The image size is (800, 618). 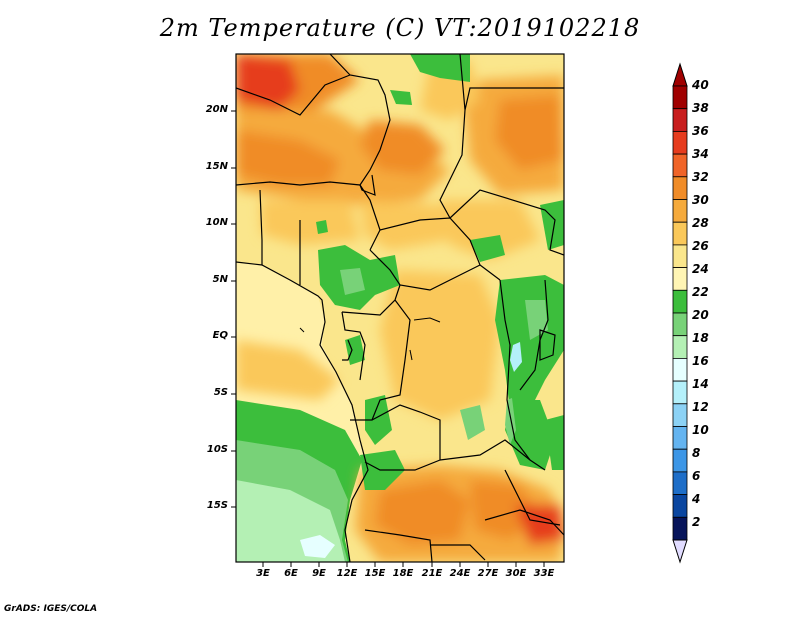 What do you see at coordinates (700, 269) in the screenshot?
I see `colorbar-label-24: 24` at bounding box center [700, 269].